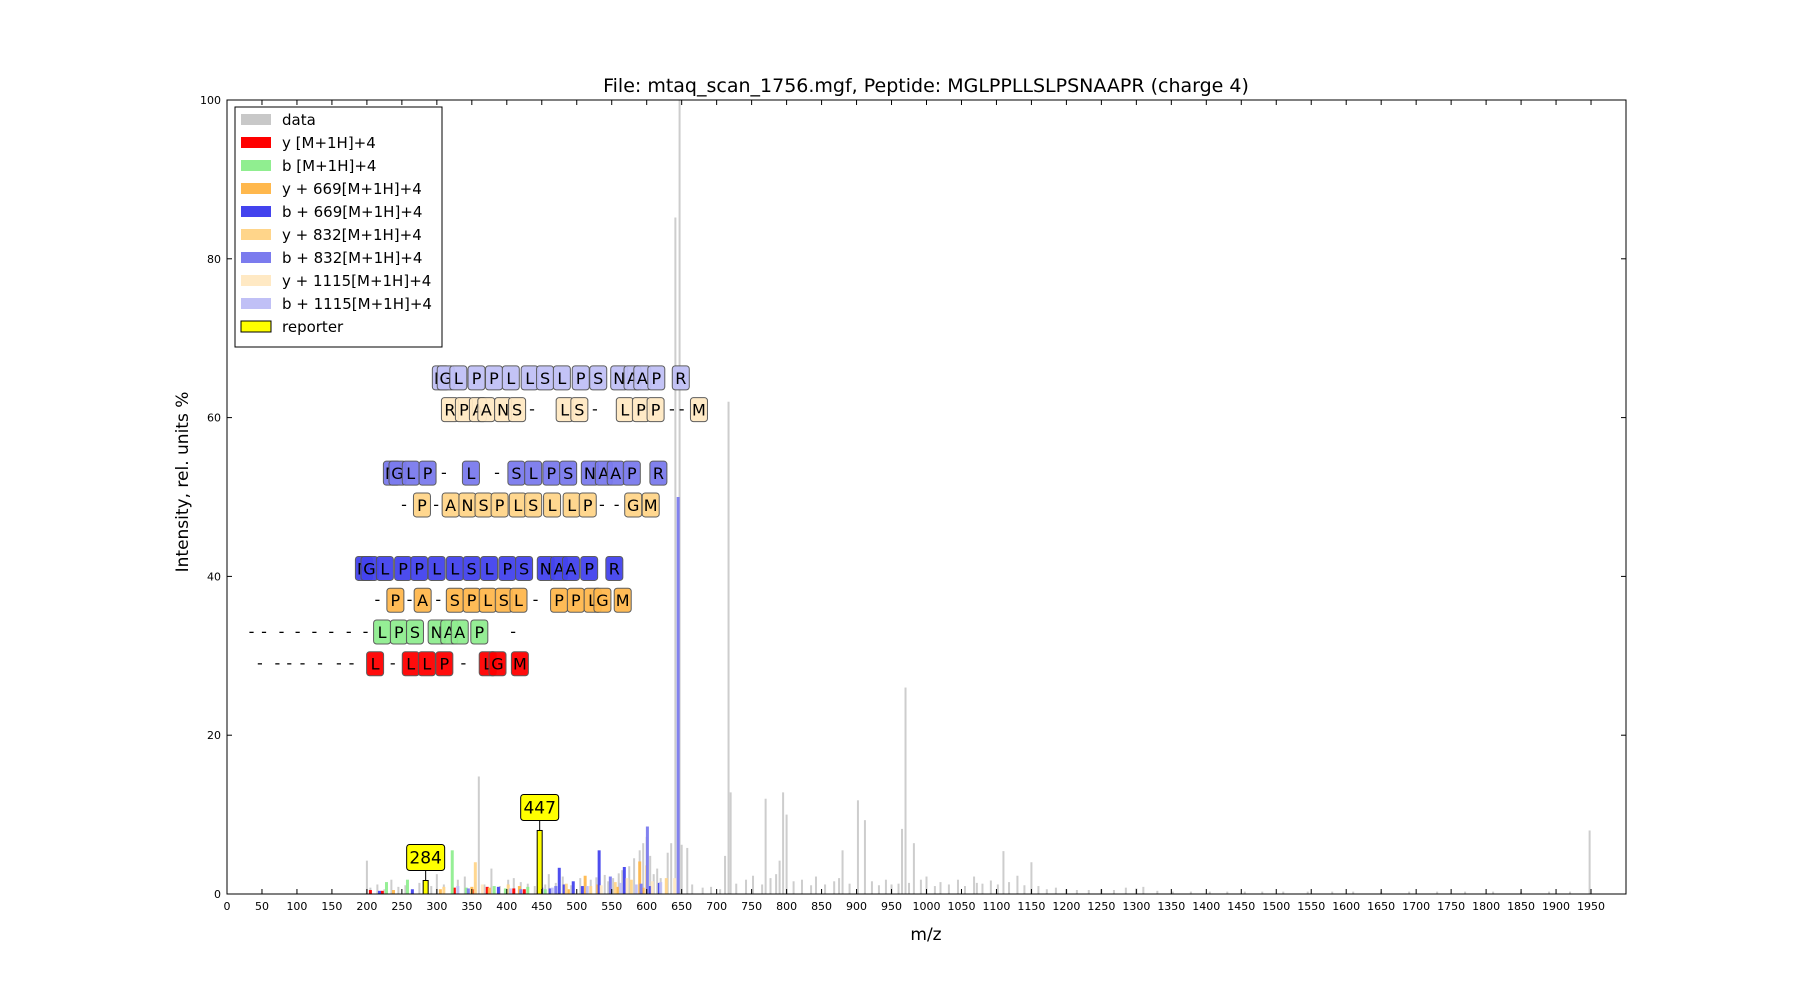 The height and width of the screenshot is (990, 1800). What do you see at coordinates (539, 862) in the screenshot?
I see `reporter-peak` at bounding box center [539, 862].